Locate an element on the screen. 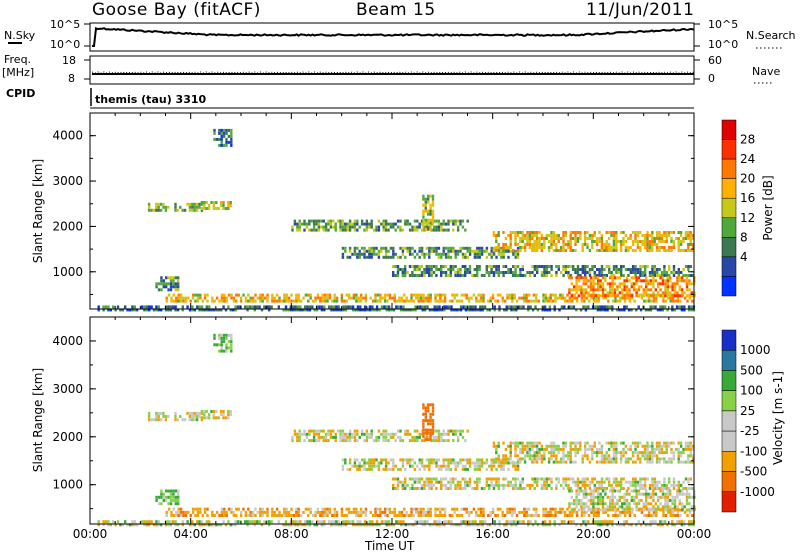 The height and width of the screenshot is (554, 800). cpid-text: themis (tau) 3310 is located at coordinates (151, 99).